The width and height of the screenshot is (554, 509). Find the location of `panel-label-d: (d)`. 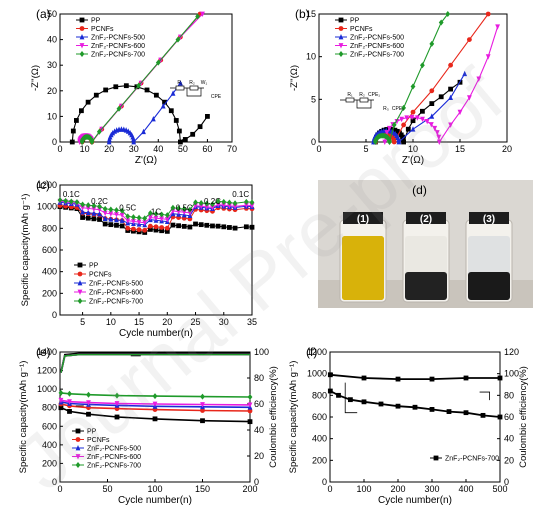

panel-label-d: (d) is located at coordinates (419, 190).